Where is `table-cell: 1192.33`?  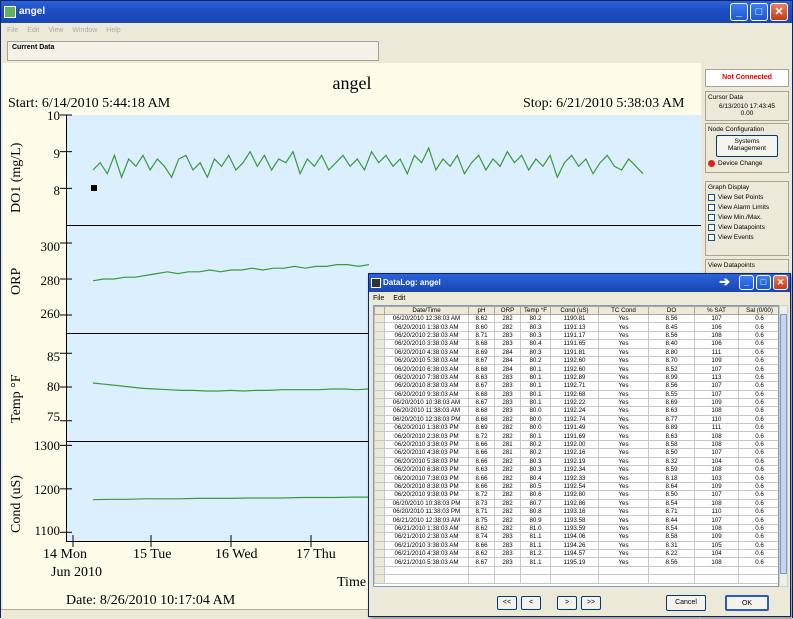
table-cell: 1192.33 is located at coordinates (574, 478).